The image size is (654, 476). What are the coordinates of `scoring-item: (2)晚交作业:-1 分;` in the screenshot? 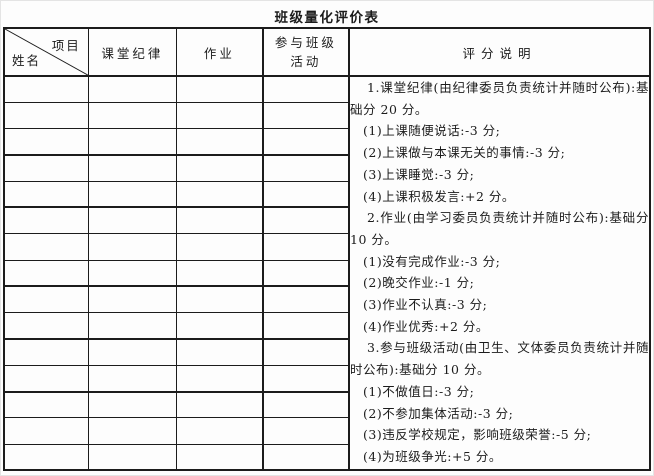 It's located at (419, 283).